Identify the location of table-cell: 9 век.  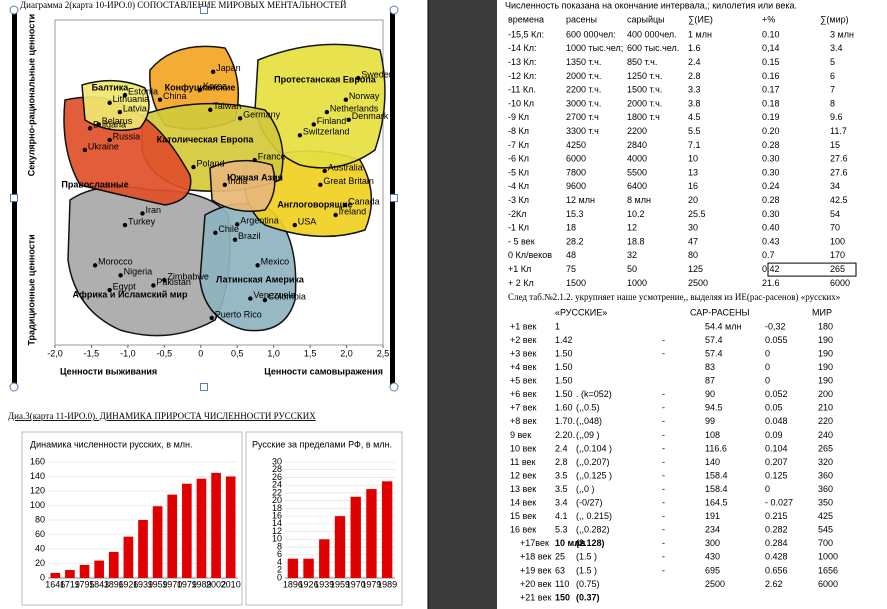
(520, 435).